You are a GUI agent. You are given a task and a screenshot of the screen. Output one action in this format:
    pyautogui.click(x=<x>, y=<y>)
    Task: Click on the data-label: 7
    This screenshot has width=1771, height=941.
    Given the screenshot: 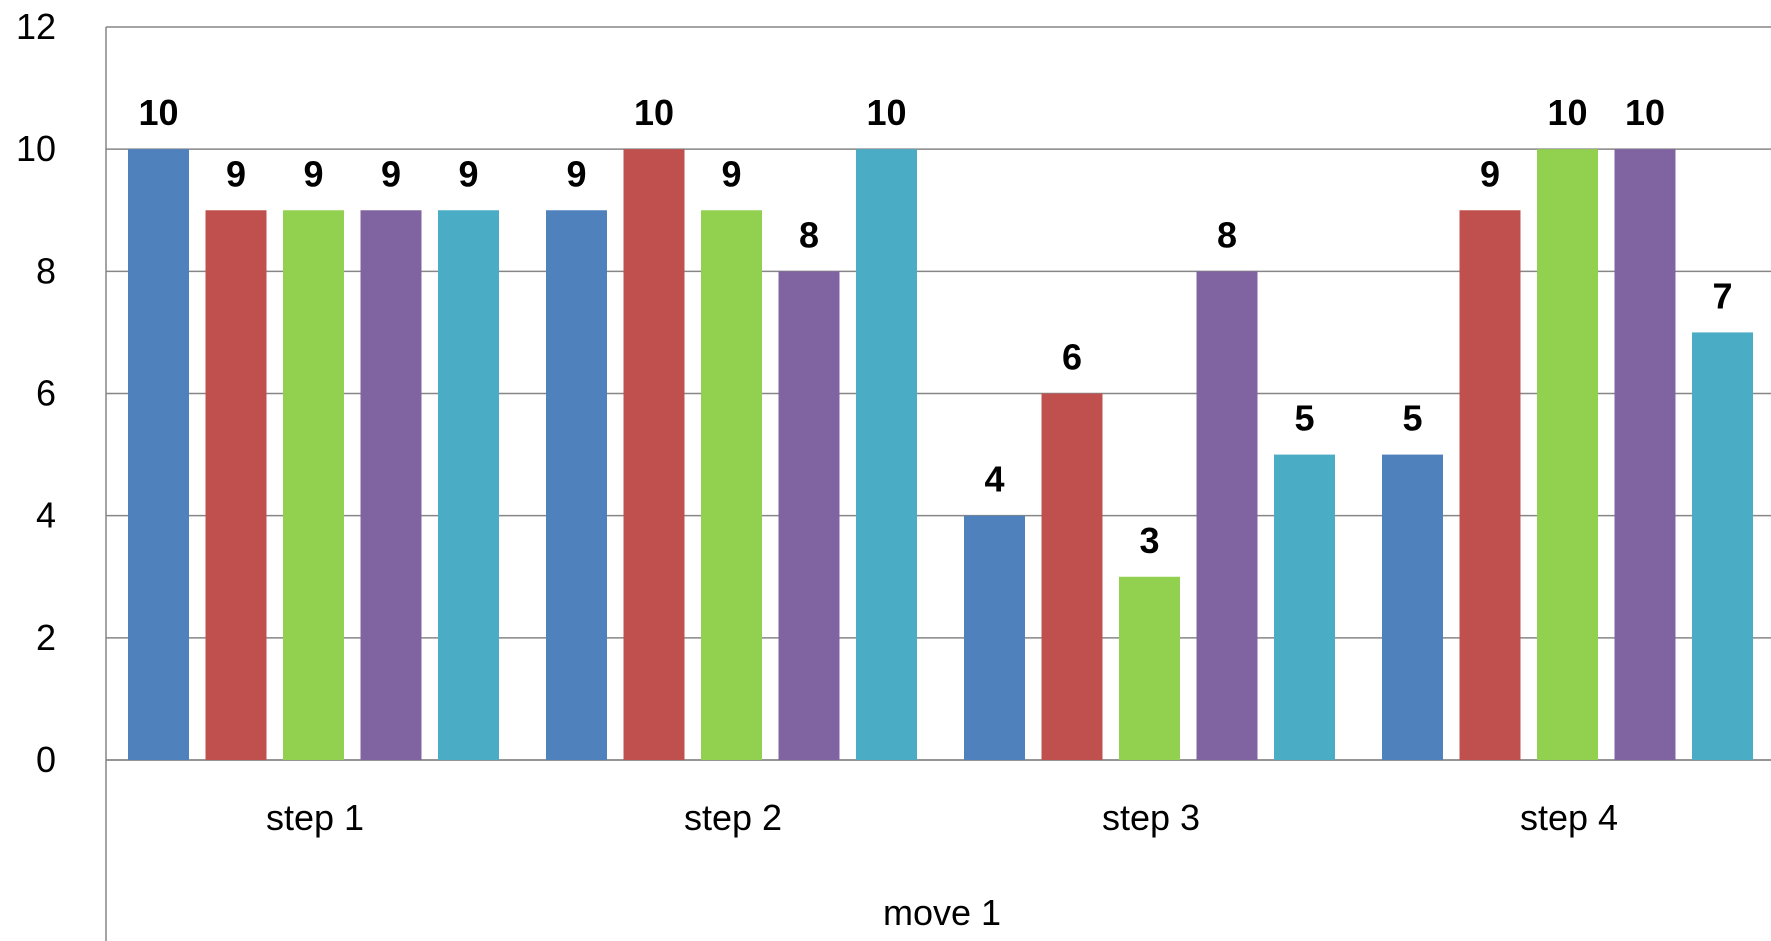 What is the action you would take?
    pyautogui.click(x=1722, y=295)
    